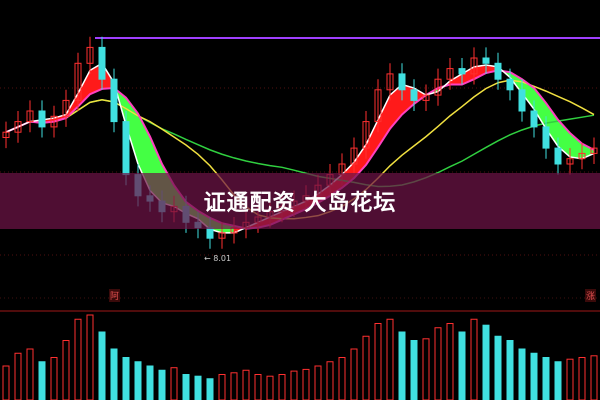 Image resolution: width=600 pixels, height=400 pixels. What do you see at coordinates (591, 295) in the screenshot?
I see `indicator-tag-right: 涨` at bounding box center [591, 295].